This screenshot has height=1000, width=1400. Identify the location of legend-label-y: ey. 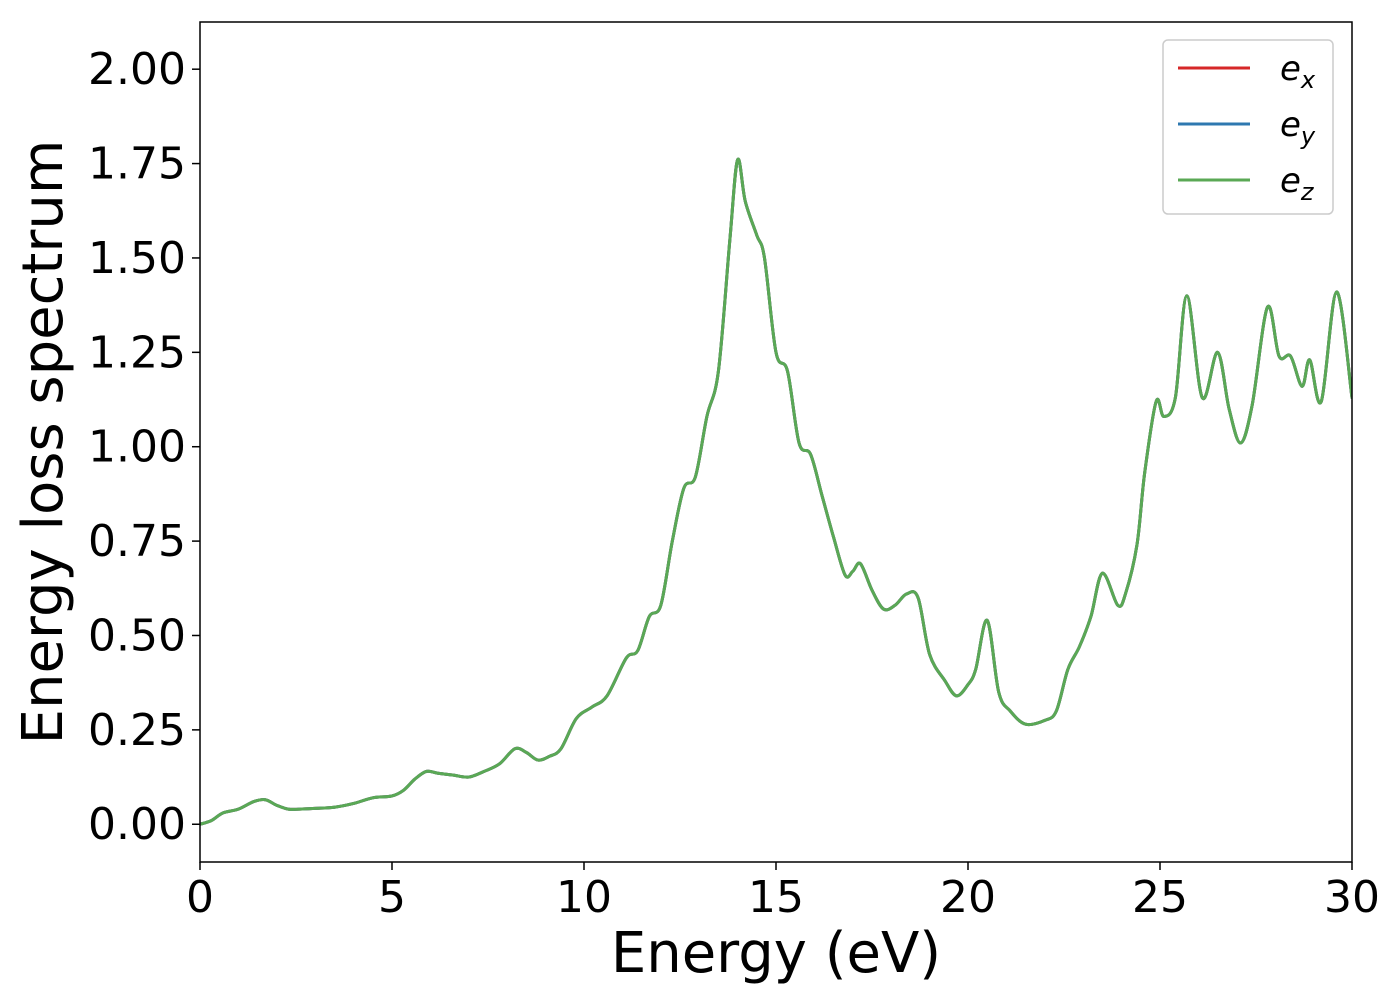
(1298, 127).